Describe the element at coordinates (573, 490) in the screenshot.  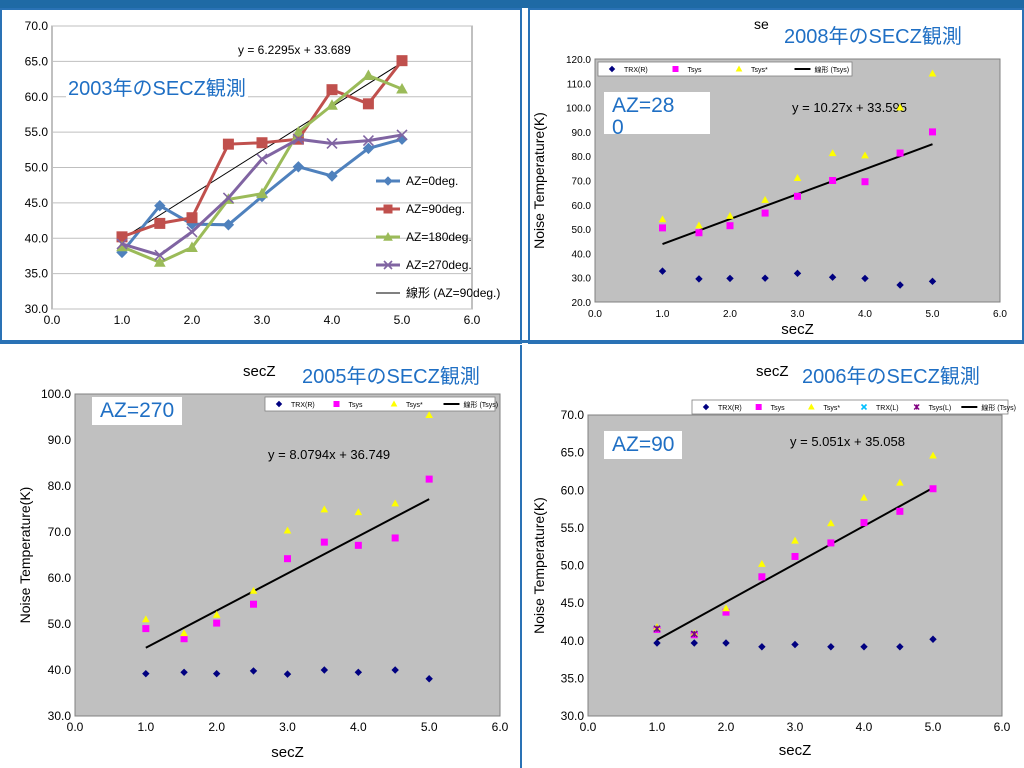
I see `c2006-ytick-6: 60.0` at that location.